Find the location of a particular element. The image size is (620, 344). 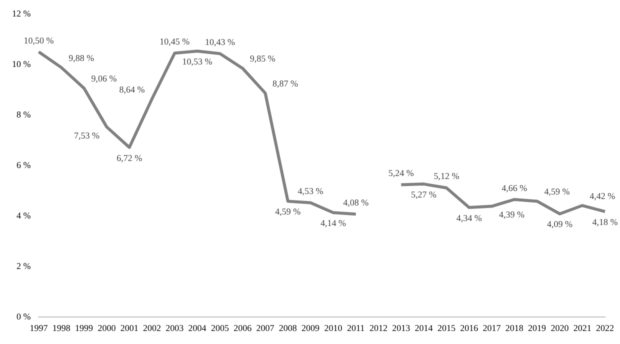

x-tick-label: 2013 is located at coordinates (401, 327).